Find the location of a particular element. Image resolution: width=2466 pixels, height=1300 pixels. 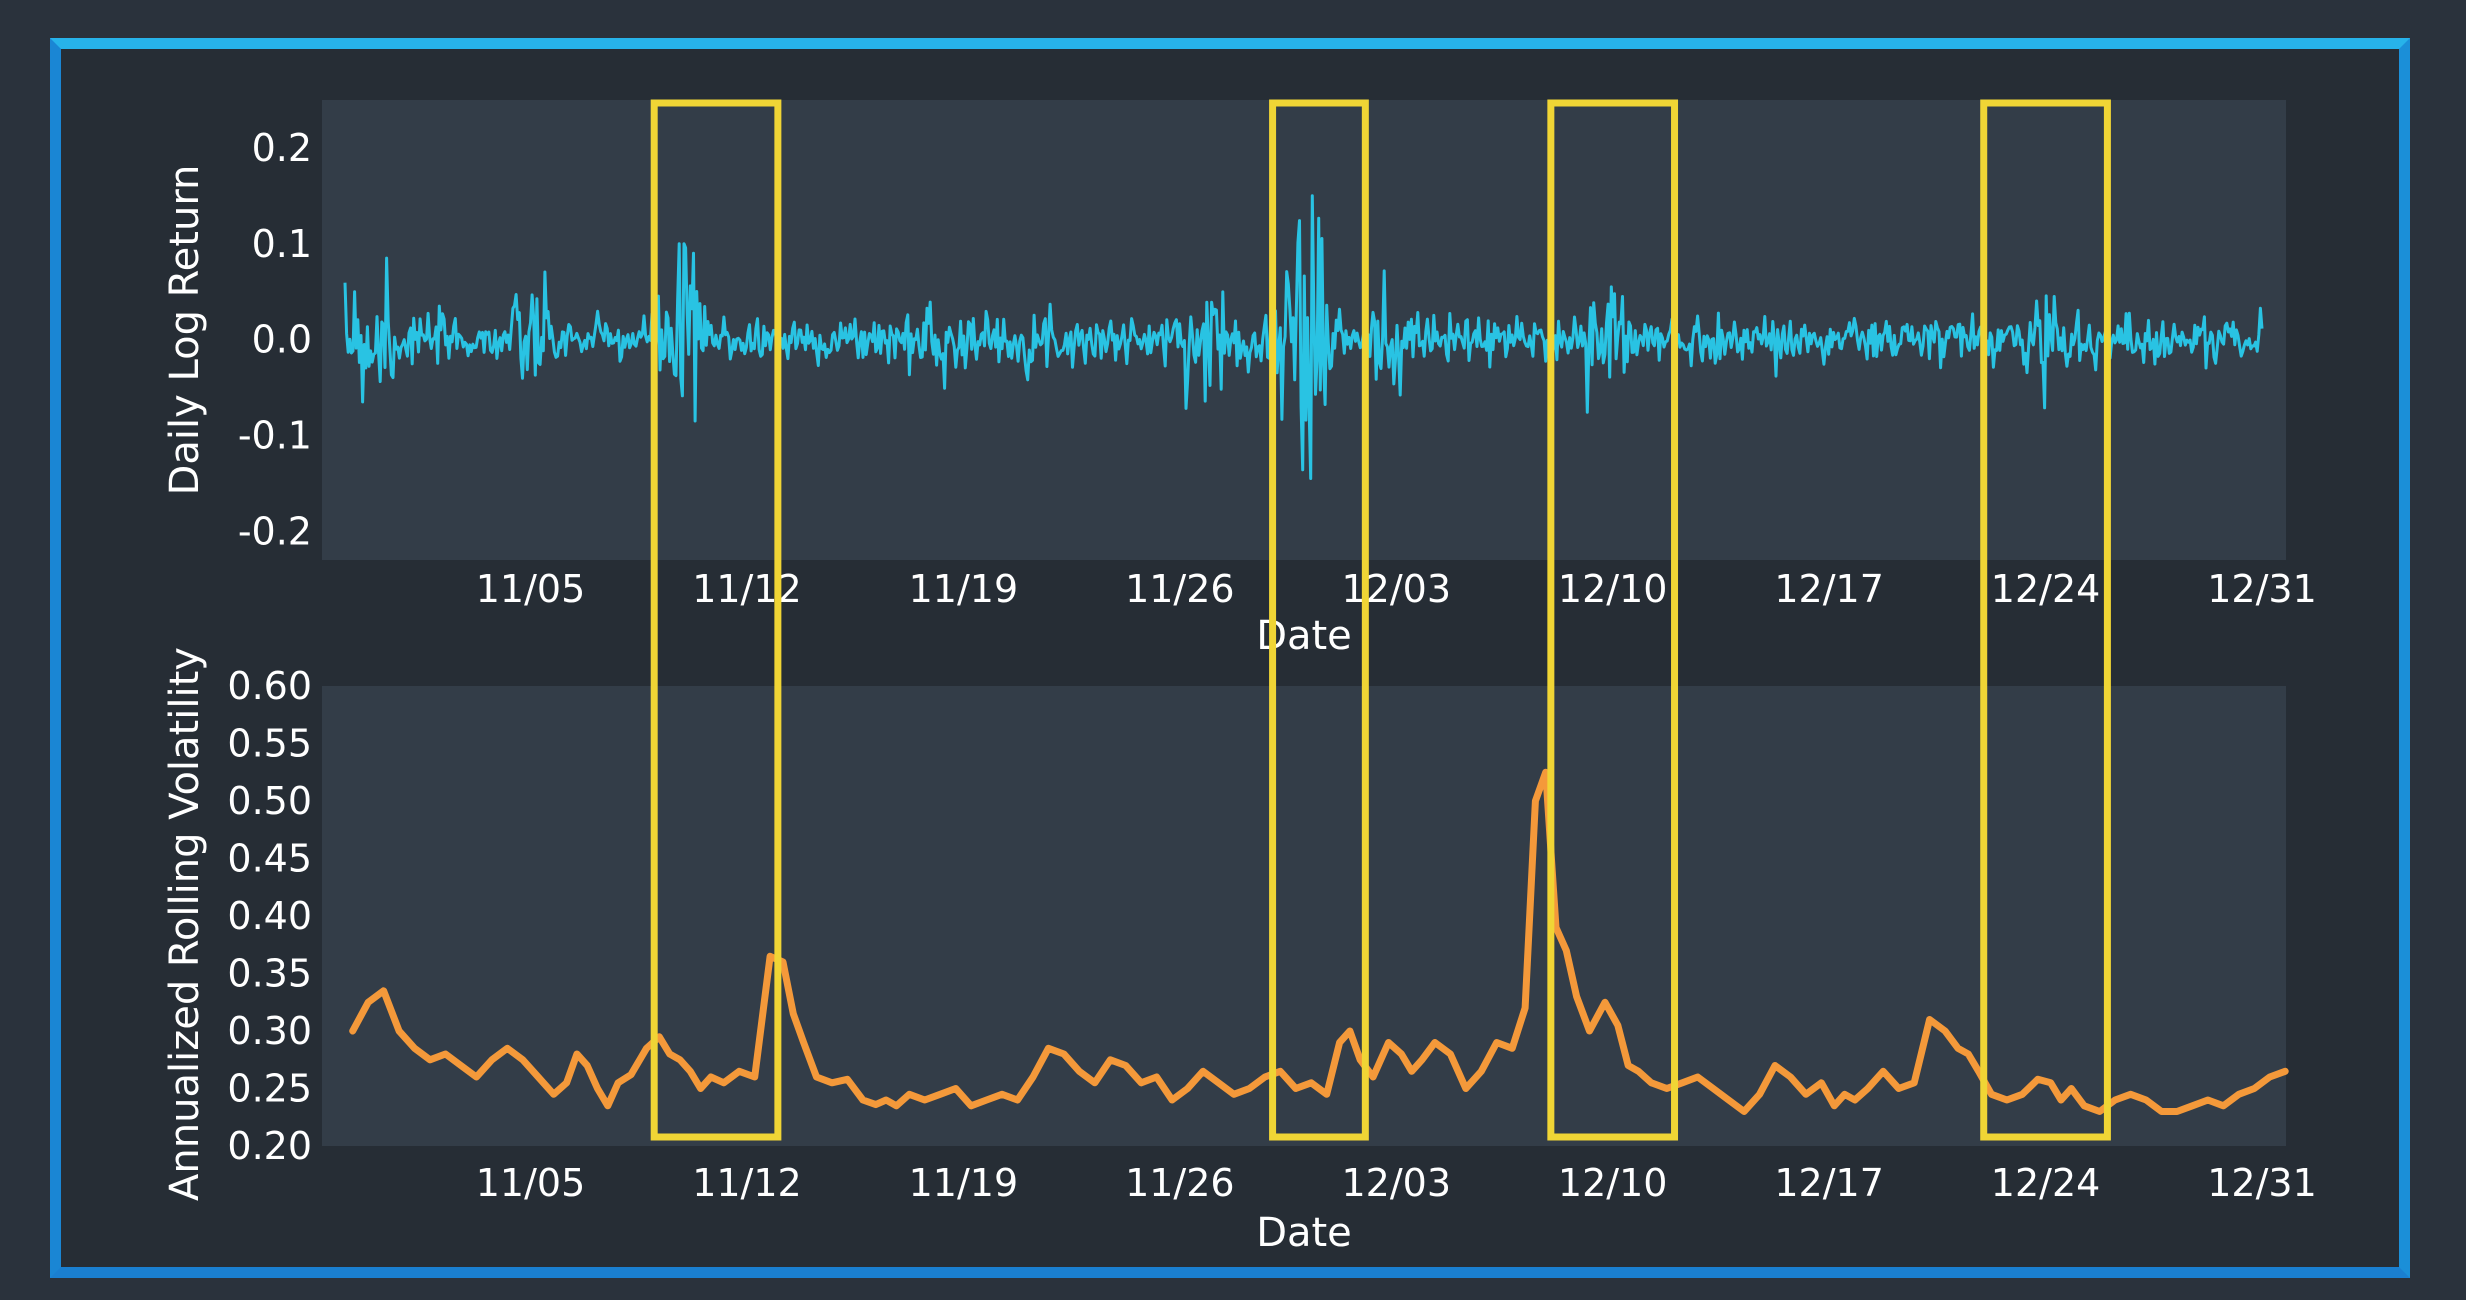

returns-y-tick-label: 0.0 is located at coordinates (282, 340).